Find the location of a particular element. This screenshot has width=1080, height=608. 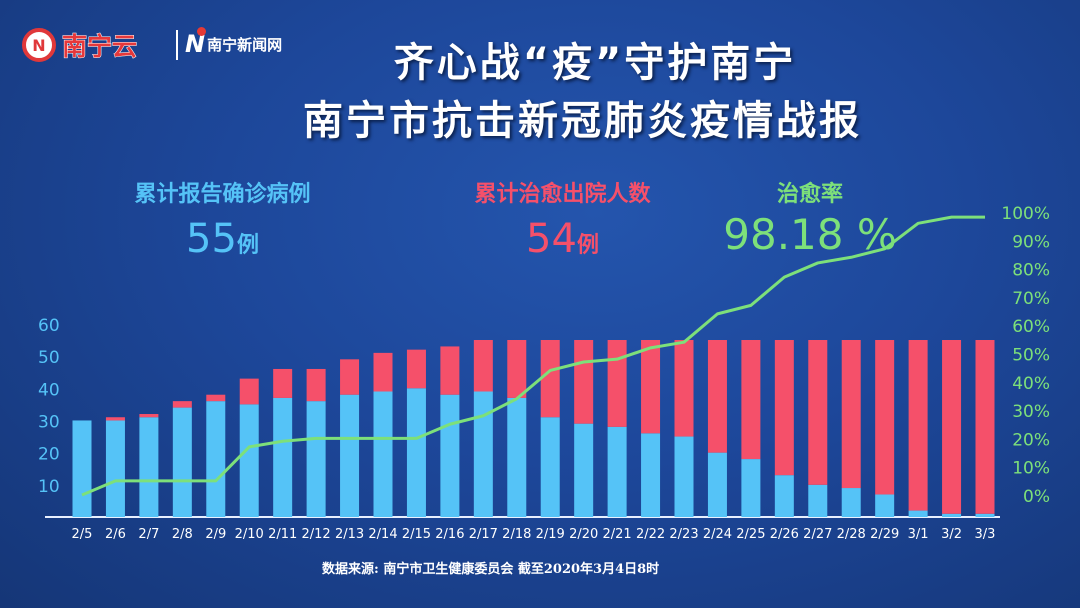

stat-confirmed-unit: 例 is located at coordinates (247, 245).